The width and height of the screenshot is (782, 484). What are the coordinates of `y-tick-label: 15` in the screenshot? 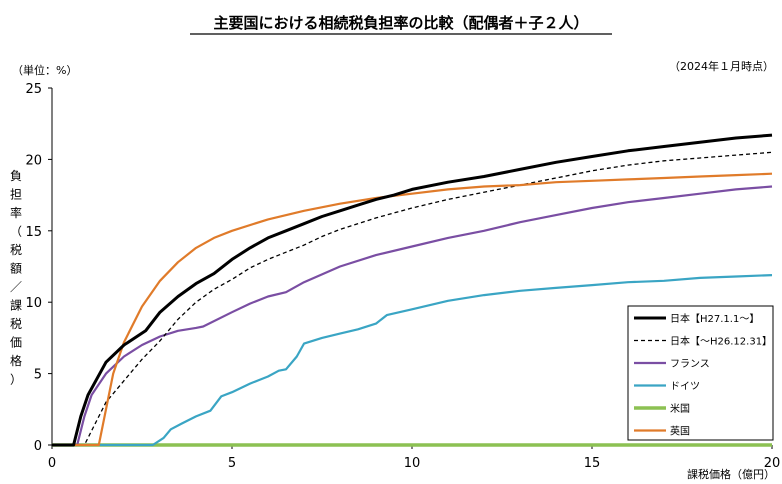 It's located at (33, 232).